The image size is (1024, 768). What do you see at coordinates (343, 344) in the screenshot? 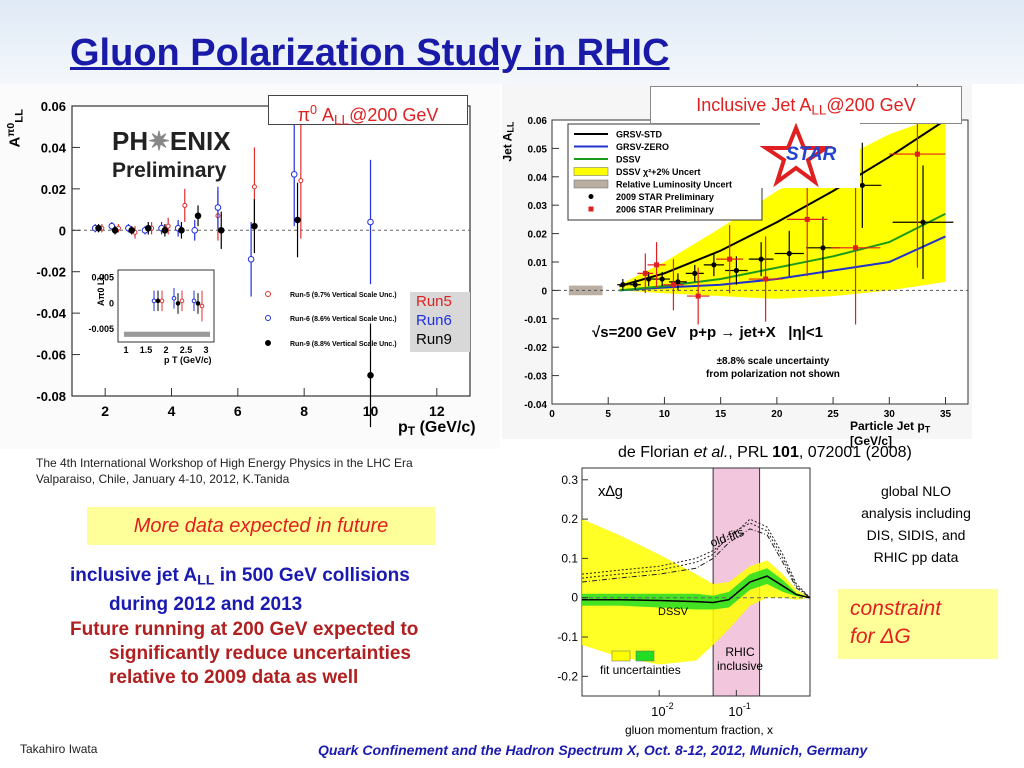
I see `phenix-legend-label: Run-9 (8.8% Vertical Scale Unc.)` at bounding box center [343, 344].